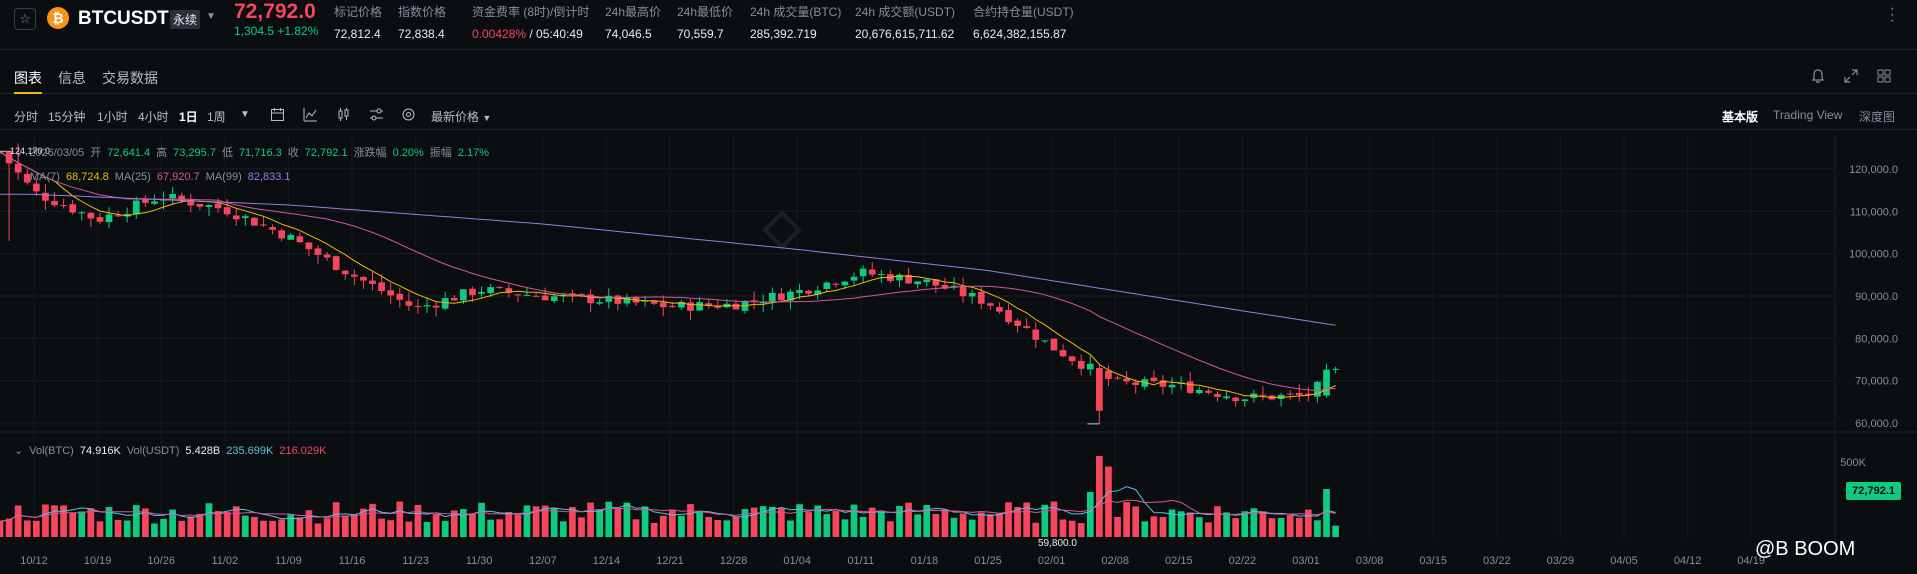 Image resolution: width=1917 pixels, height=574 pixels. I want to click on timeframe-15m: 15分钟, so click(67, 117).